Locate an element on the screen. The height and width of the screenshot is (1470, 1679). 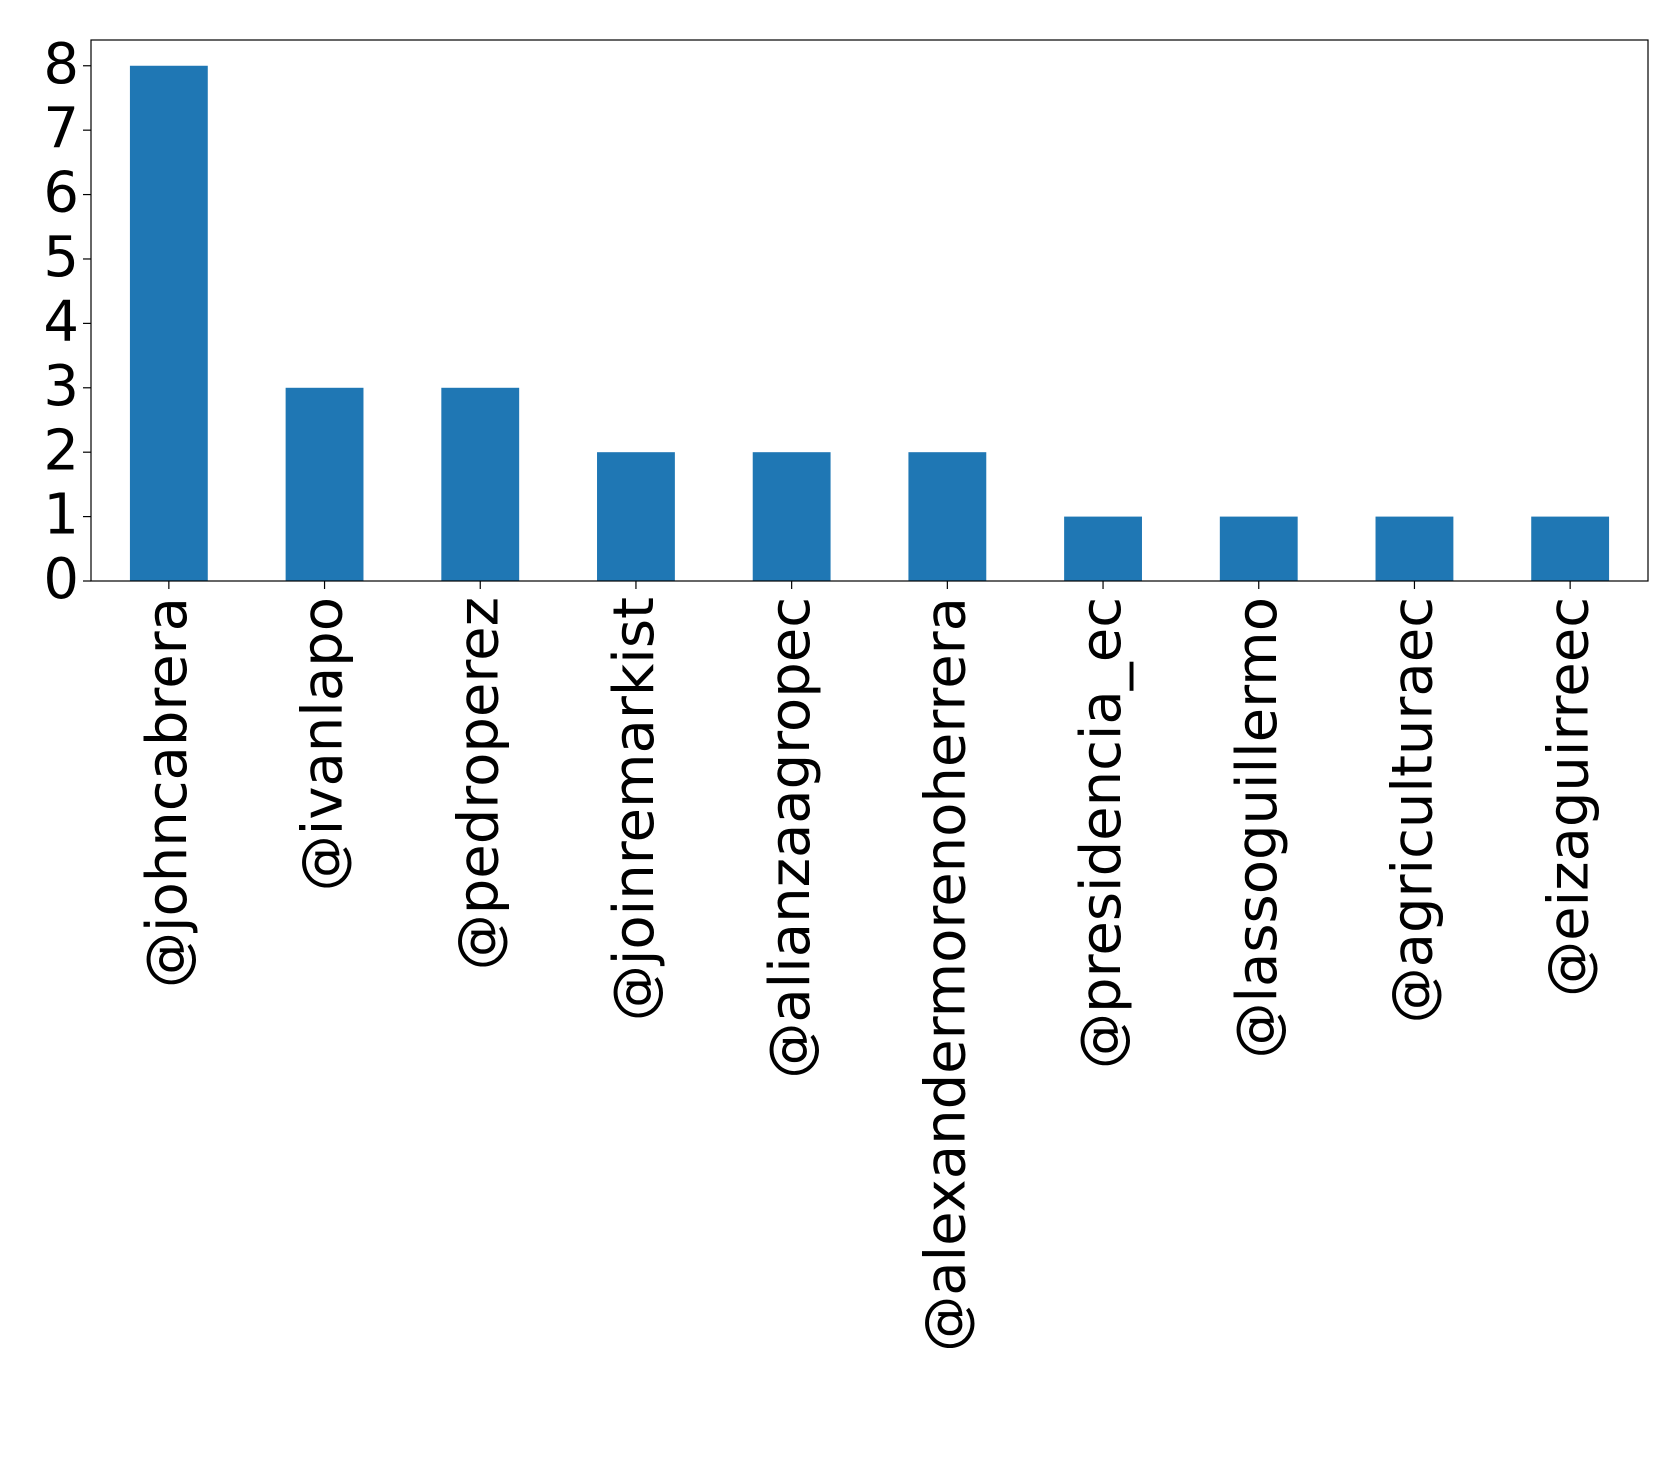
y-tick-label: 3 is located at coordinates (61, 386).